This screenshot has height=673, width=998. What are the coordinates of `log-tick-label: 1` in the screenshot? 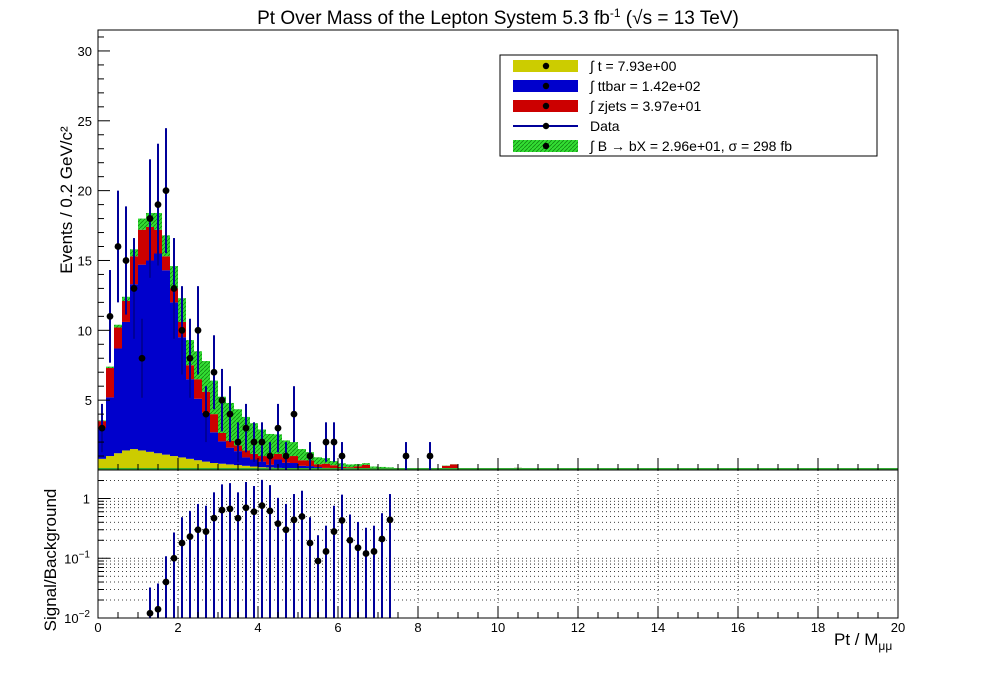 It's located at (86, 499).